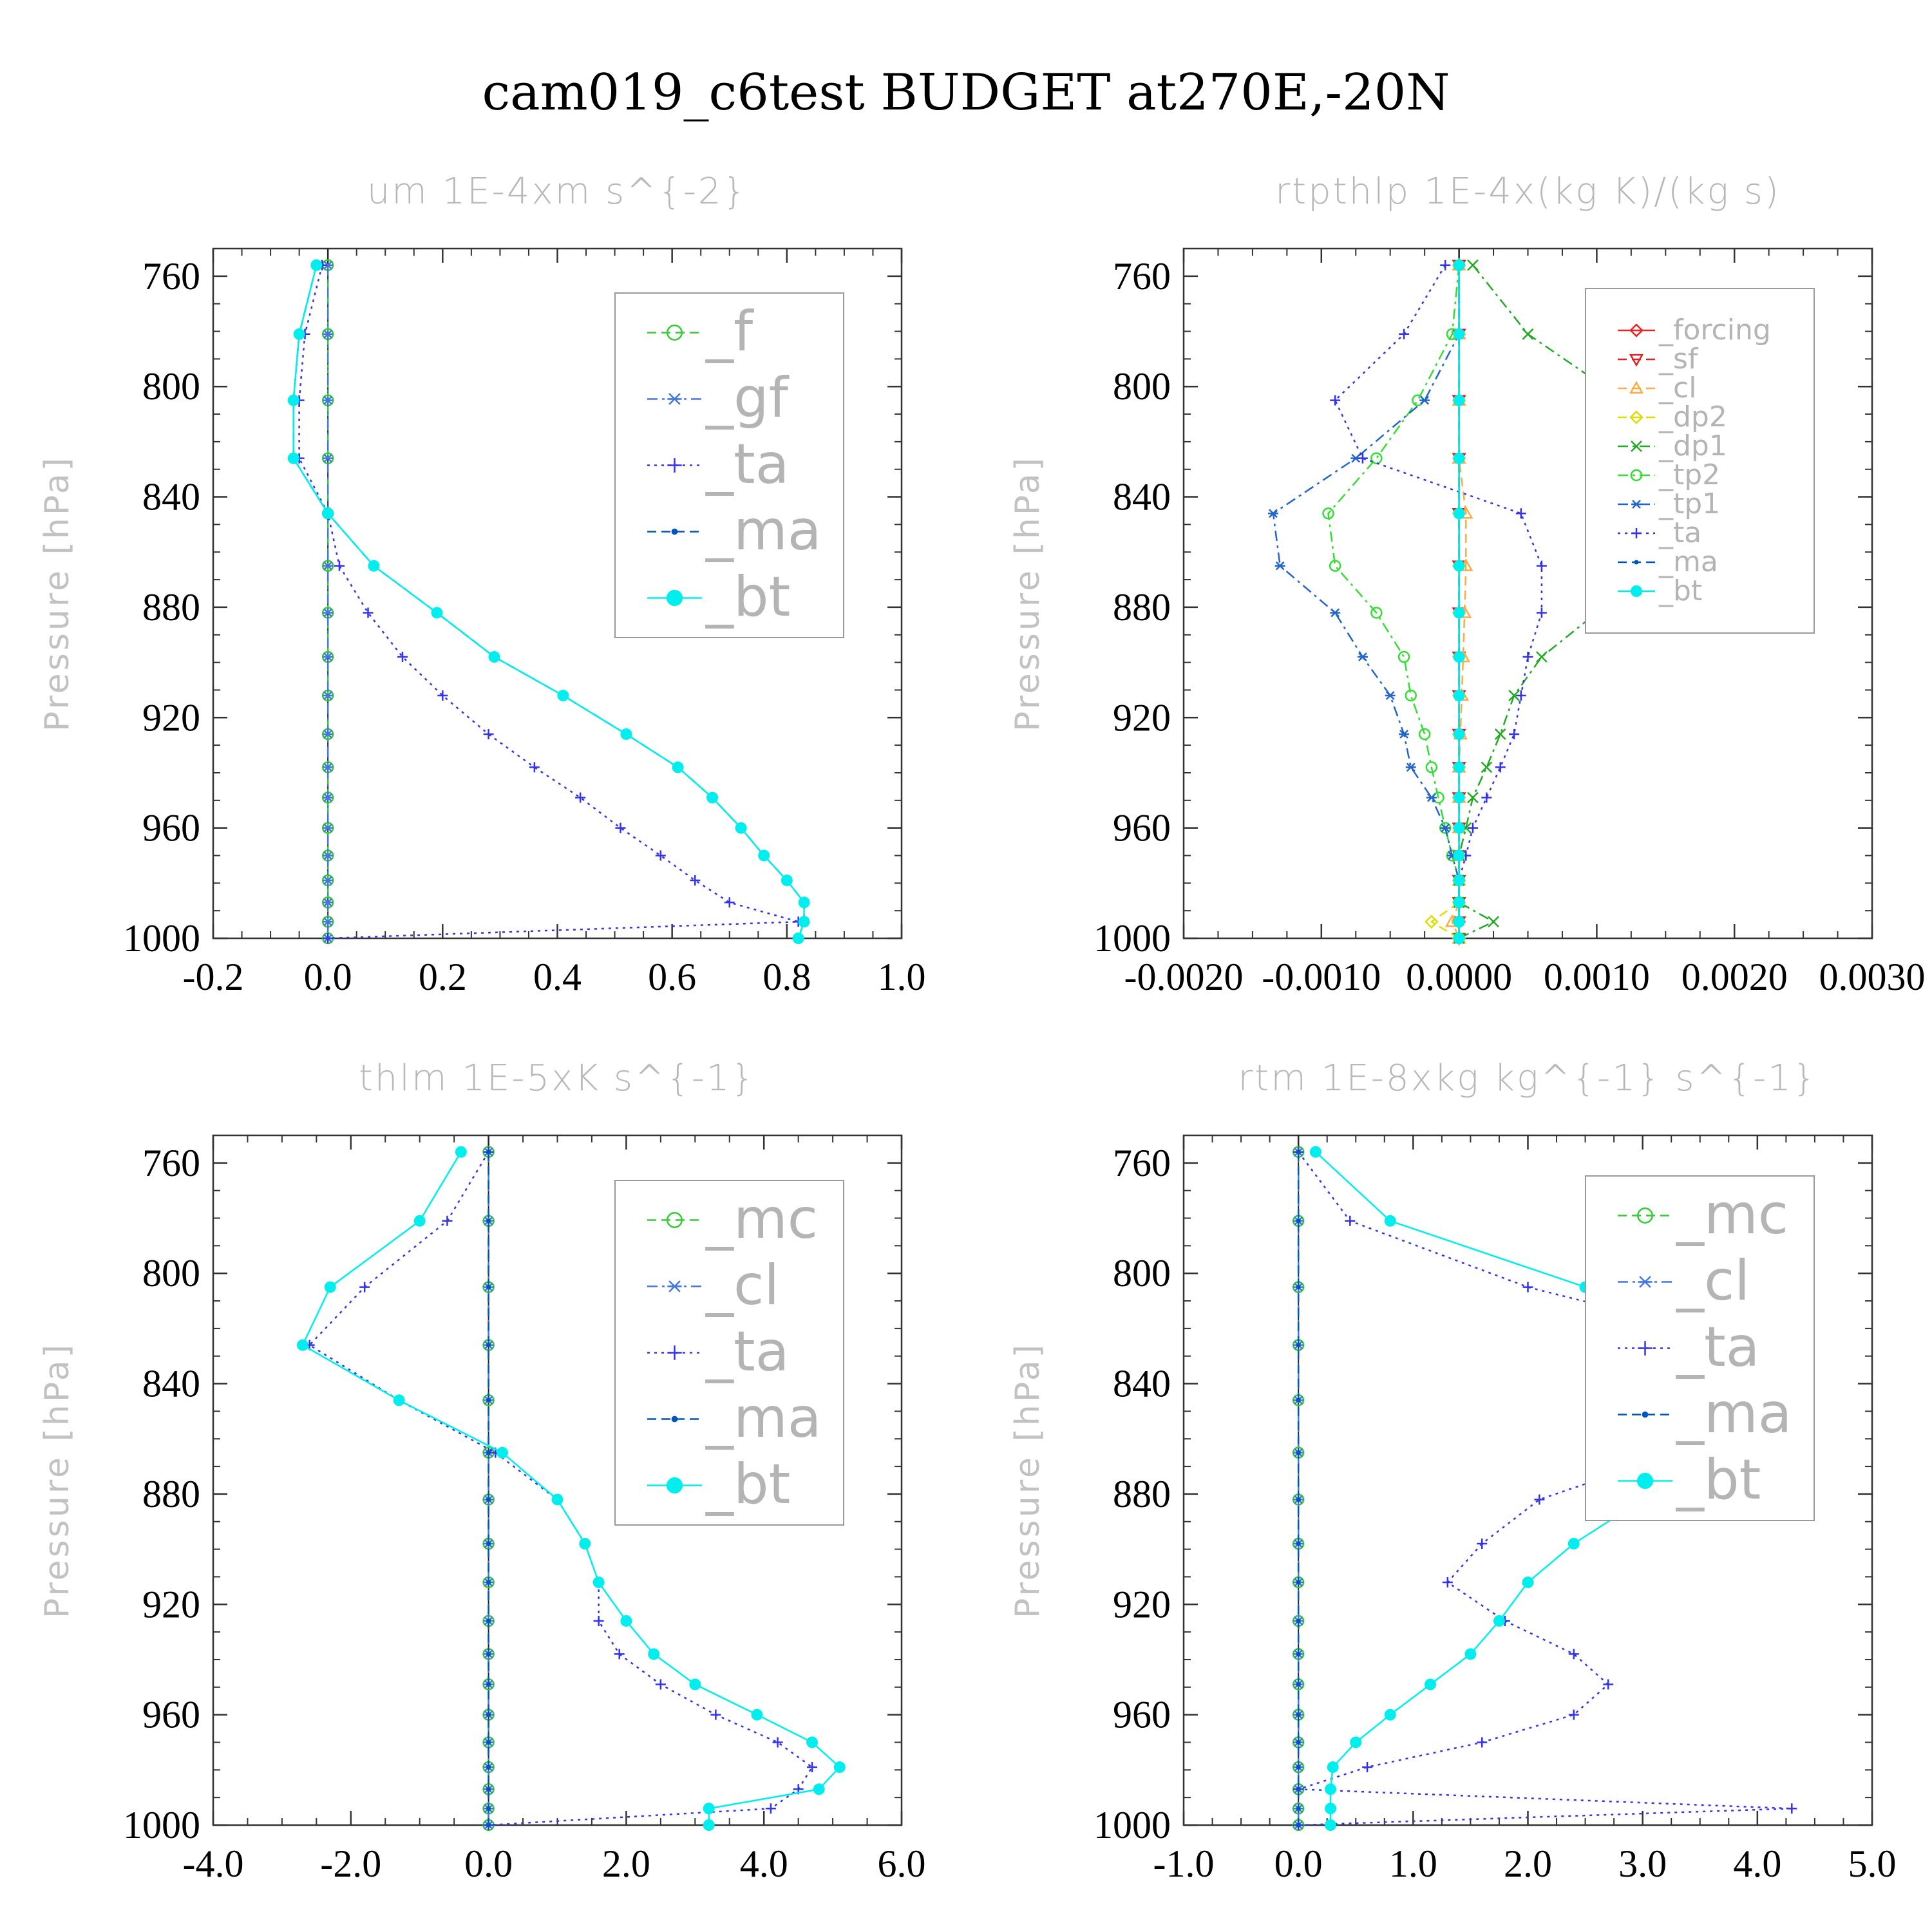 The image size is (1932, 1932). Describe the element at coordinates (672, 977) in the screenshot. I see `x-tick-label: 0.6` at that location.